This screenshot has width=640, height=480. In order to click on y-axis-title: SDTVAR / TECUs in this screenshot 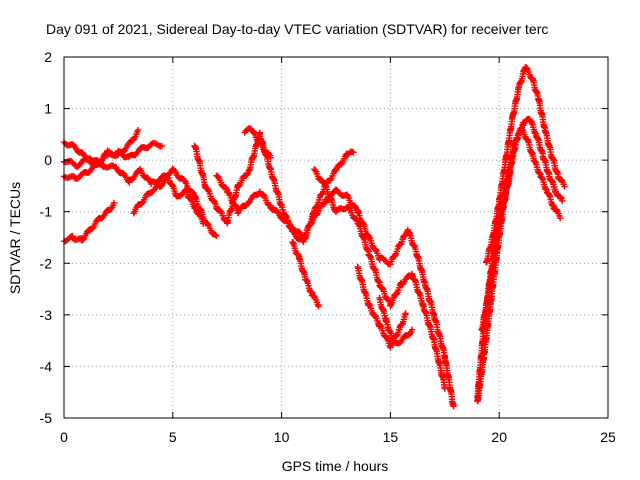, I will do `click(15, 238)`.